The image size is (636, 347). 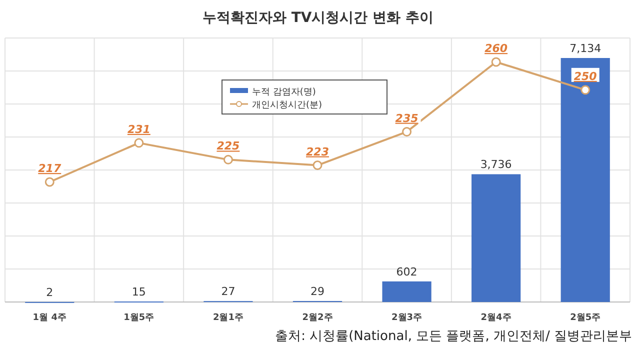 What do you see at coordinates (317, 318) in the screenshot?
I see `x-tick-label: 2월2주` at bounding box center [317, 318].